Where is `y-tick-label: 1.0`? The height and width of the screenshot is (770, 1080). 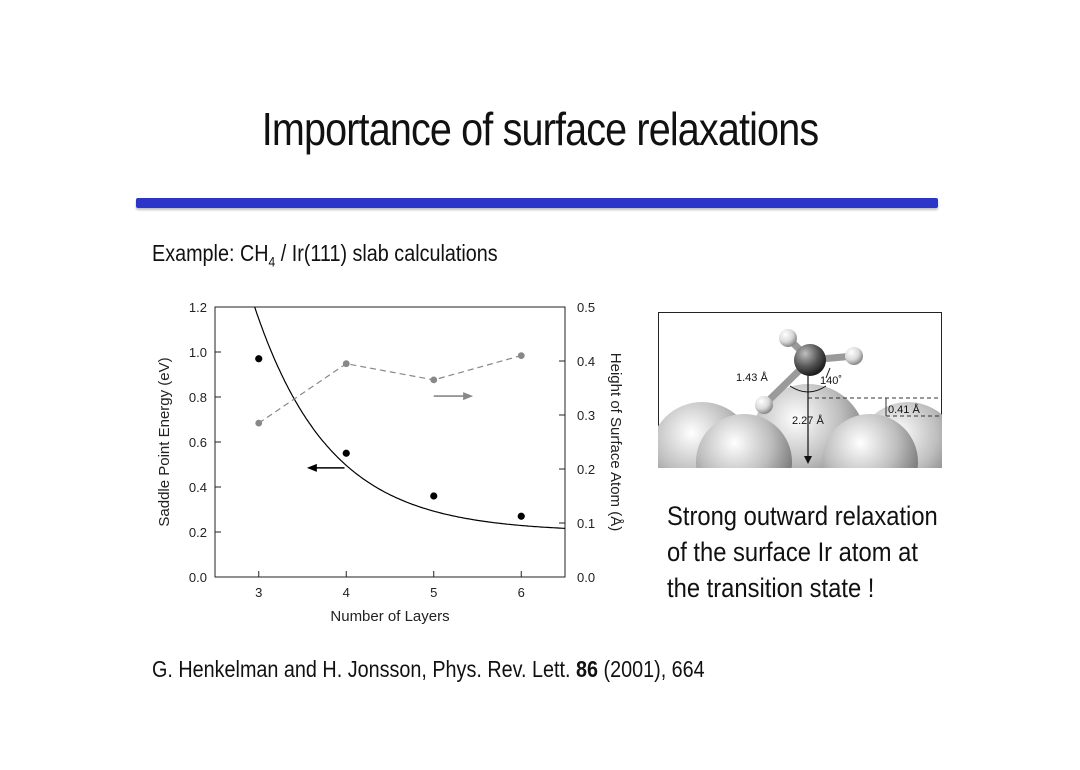 y-tick-label: 1.0 is located at coordinates (198, 352).